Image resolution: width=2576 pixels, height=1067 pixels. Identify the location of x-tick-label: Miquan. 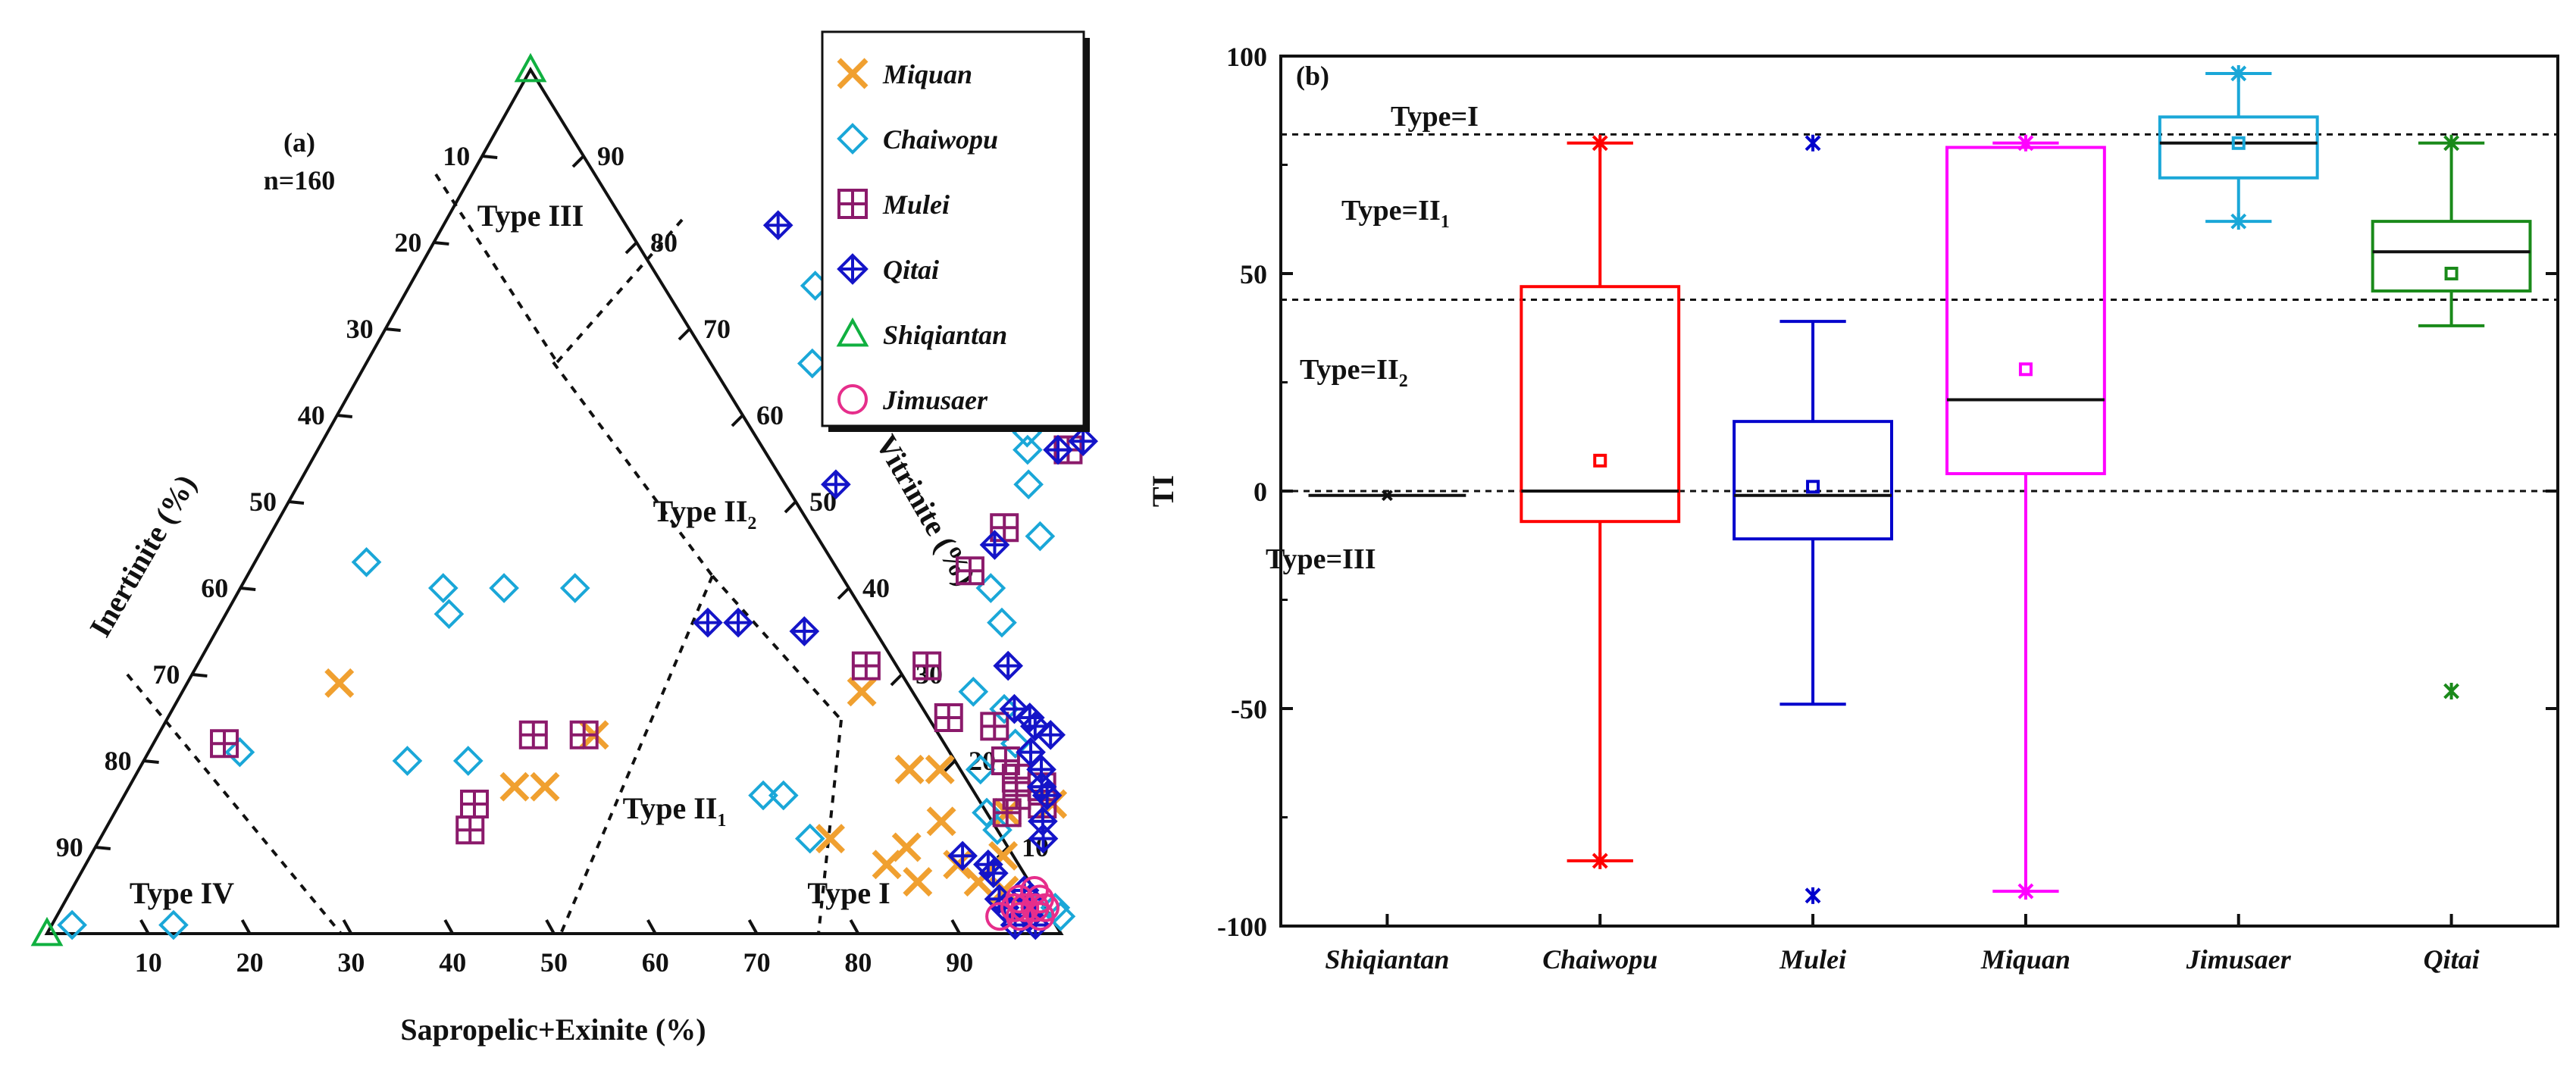
(2026, 959).